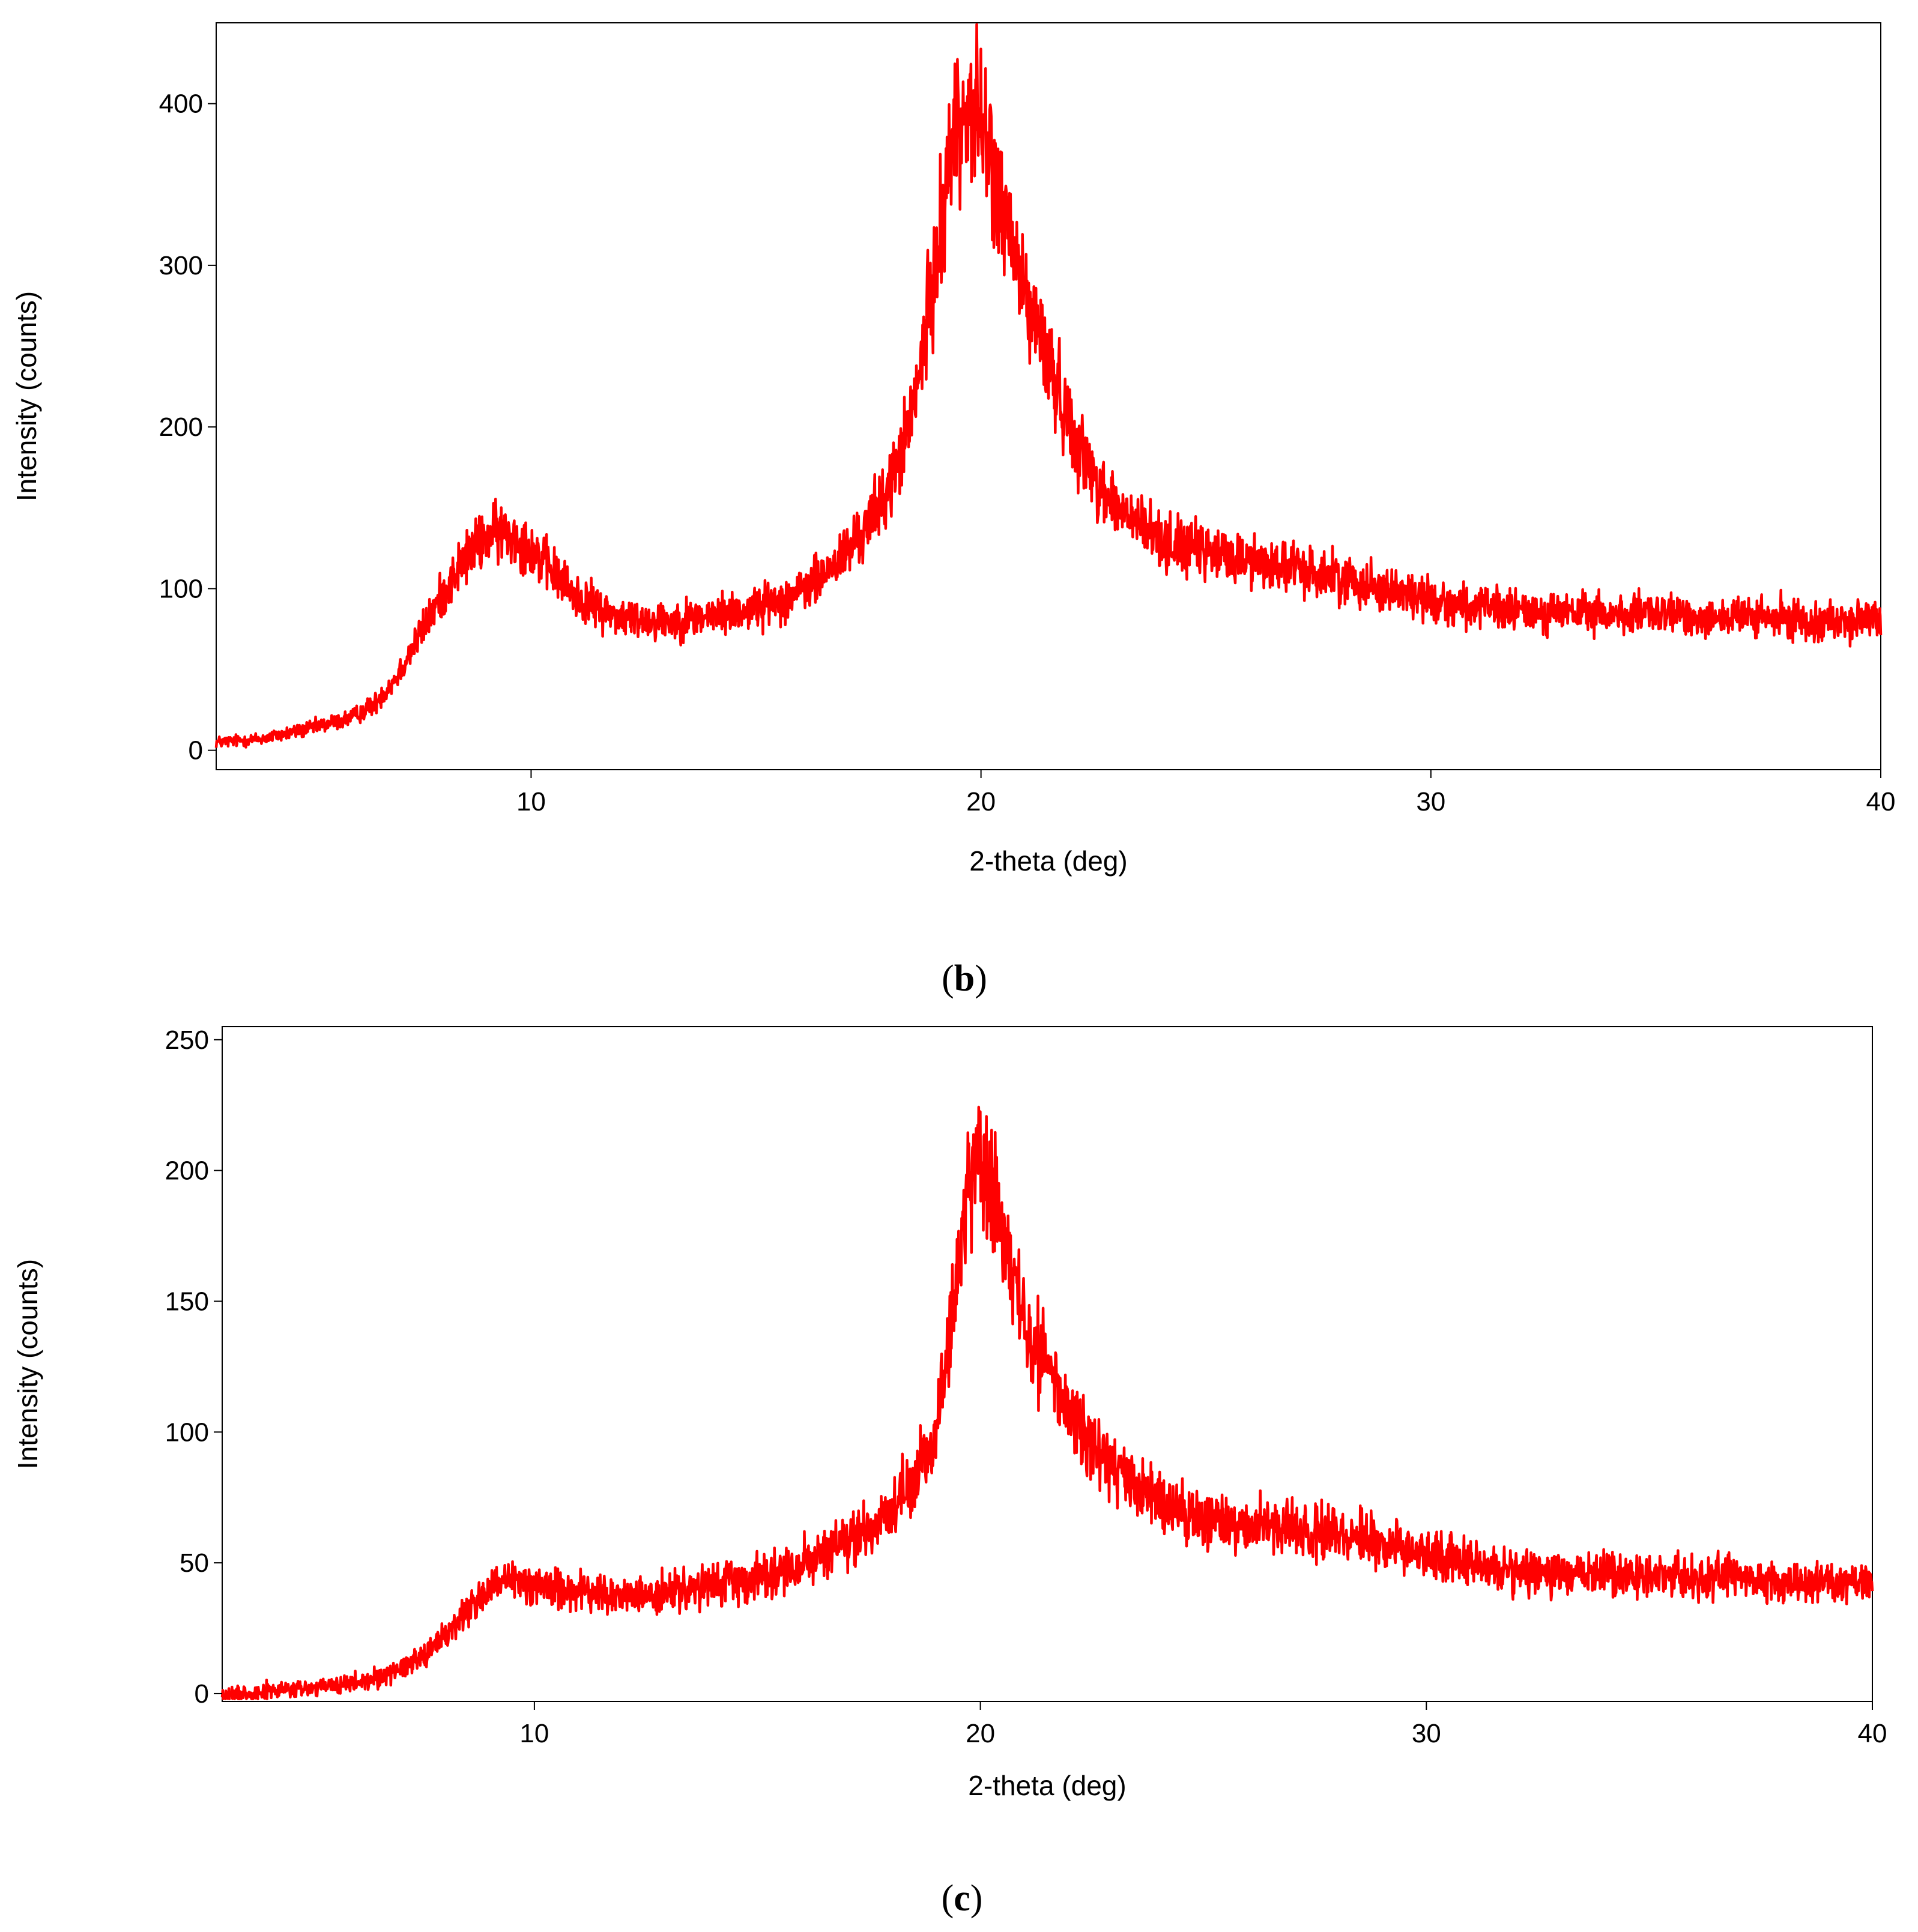 The image size is (1918, 1932). I want to click on x-tick-label-b-20: 20, so click(981, 802).